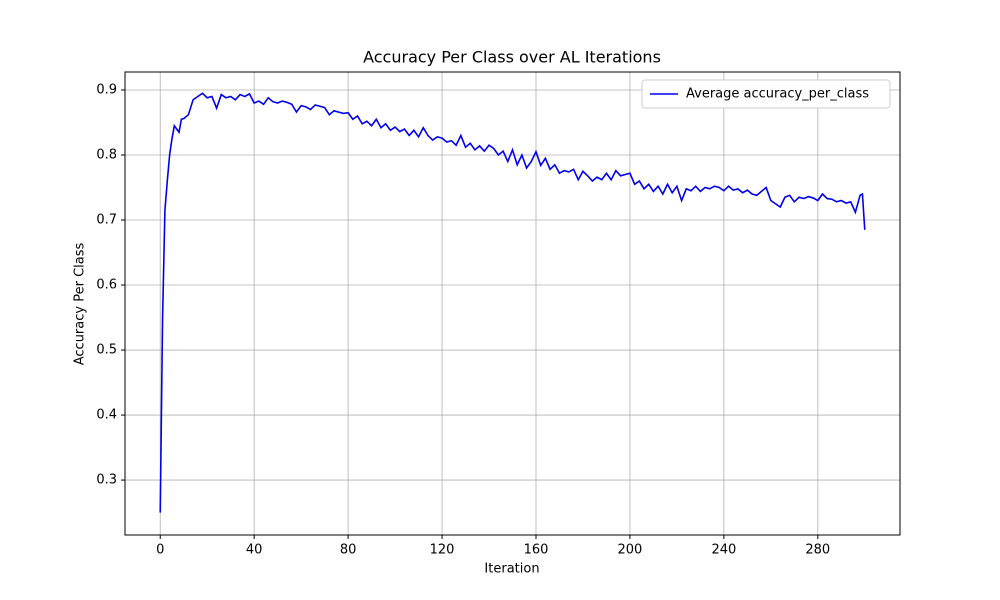 The width and height of the screenshot is (1000, 600). I want to click on x-tick-label: 40, so click(254, 550).